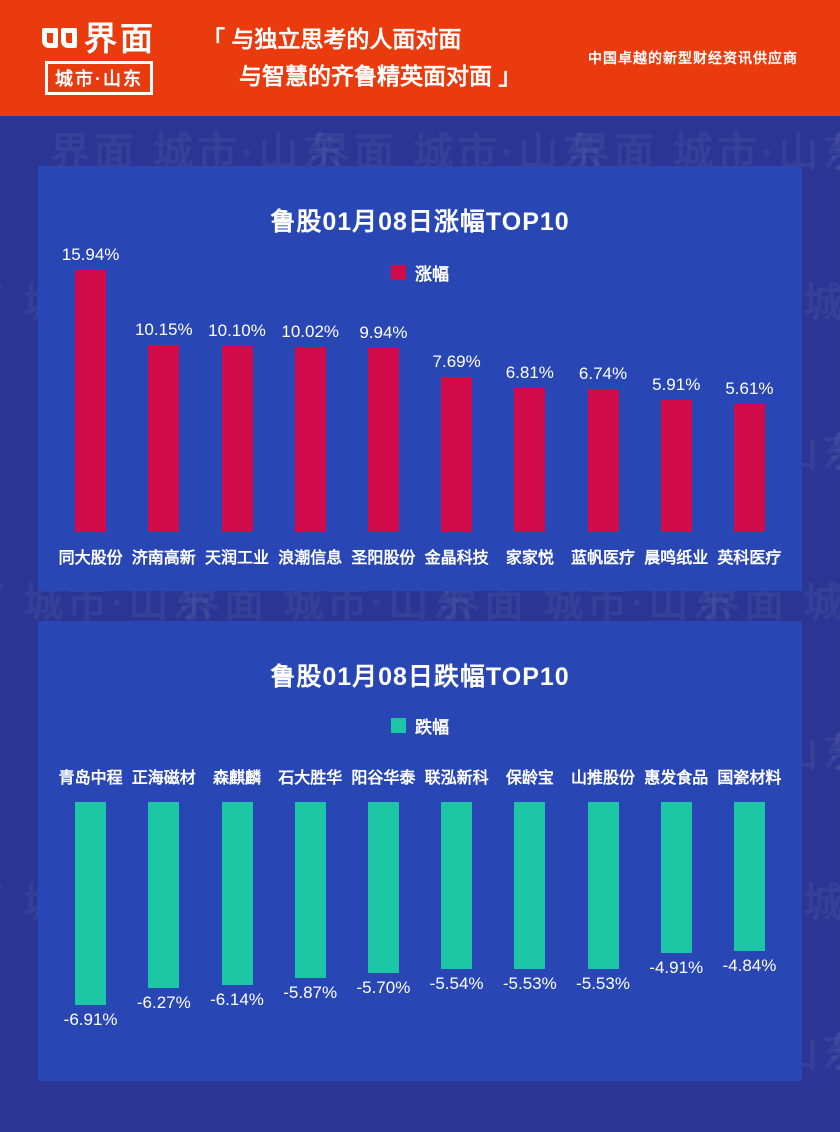 The height and width of the screenshot is (1132, 840). Describe the element at coordinates (602, 386) in the screenshot. I see `bar-column: 6.74%` at that location.